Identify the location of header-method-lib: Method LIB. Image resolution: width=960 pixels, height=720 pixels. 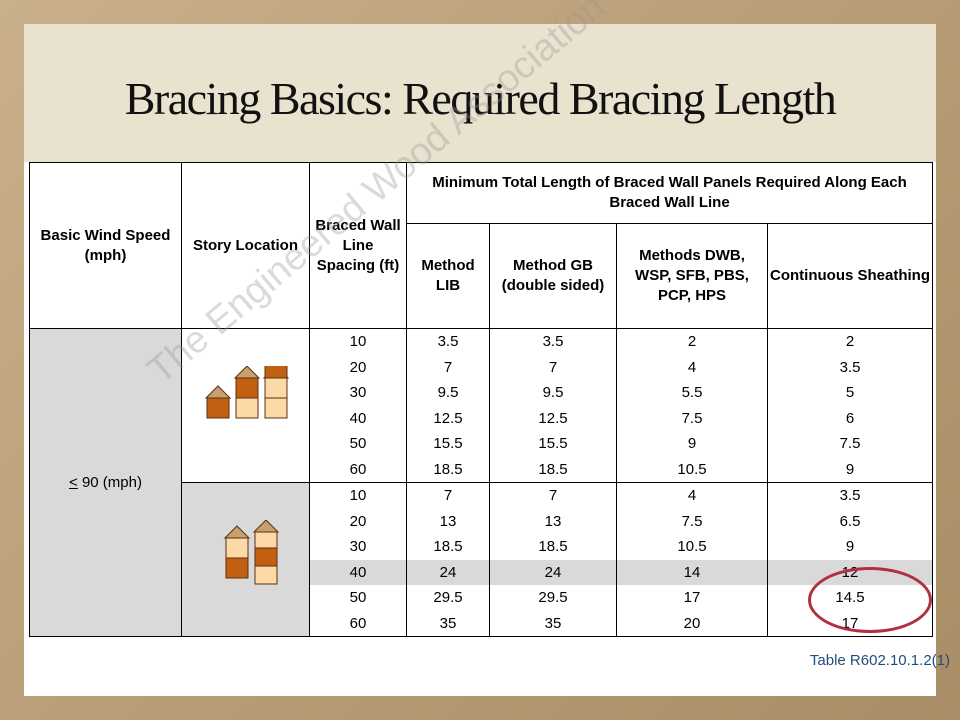
(448, 276).